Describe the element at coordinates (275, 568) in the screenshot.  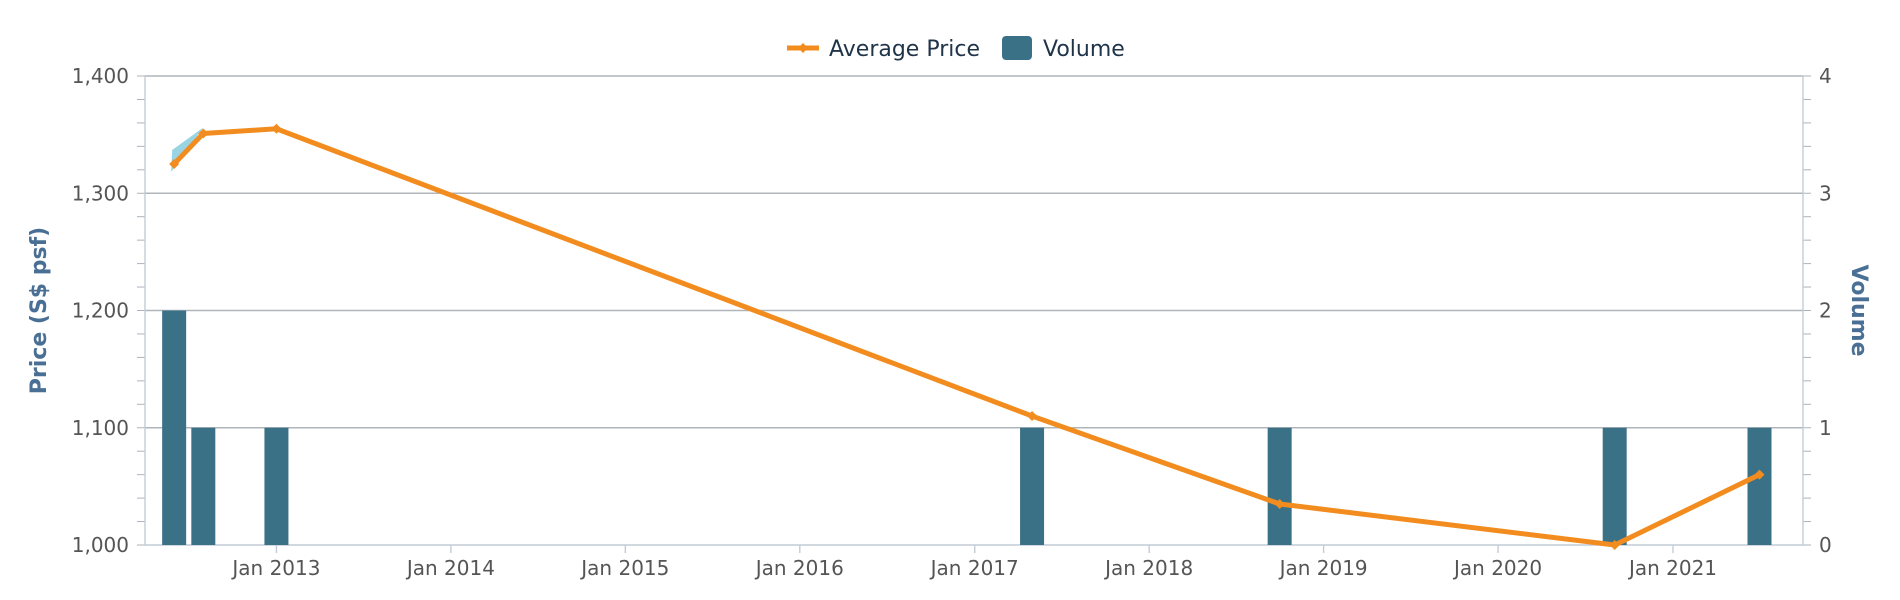
I see `x-tick-label: Jan 2013` at that location.